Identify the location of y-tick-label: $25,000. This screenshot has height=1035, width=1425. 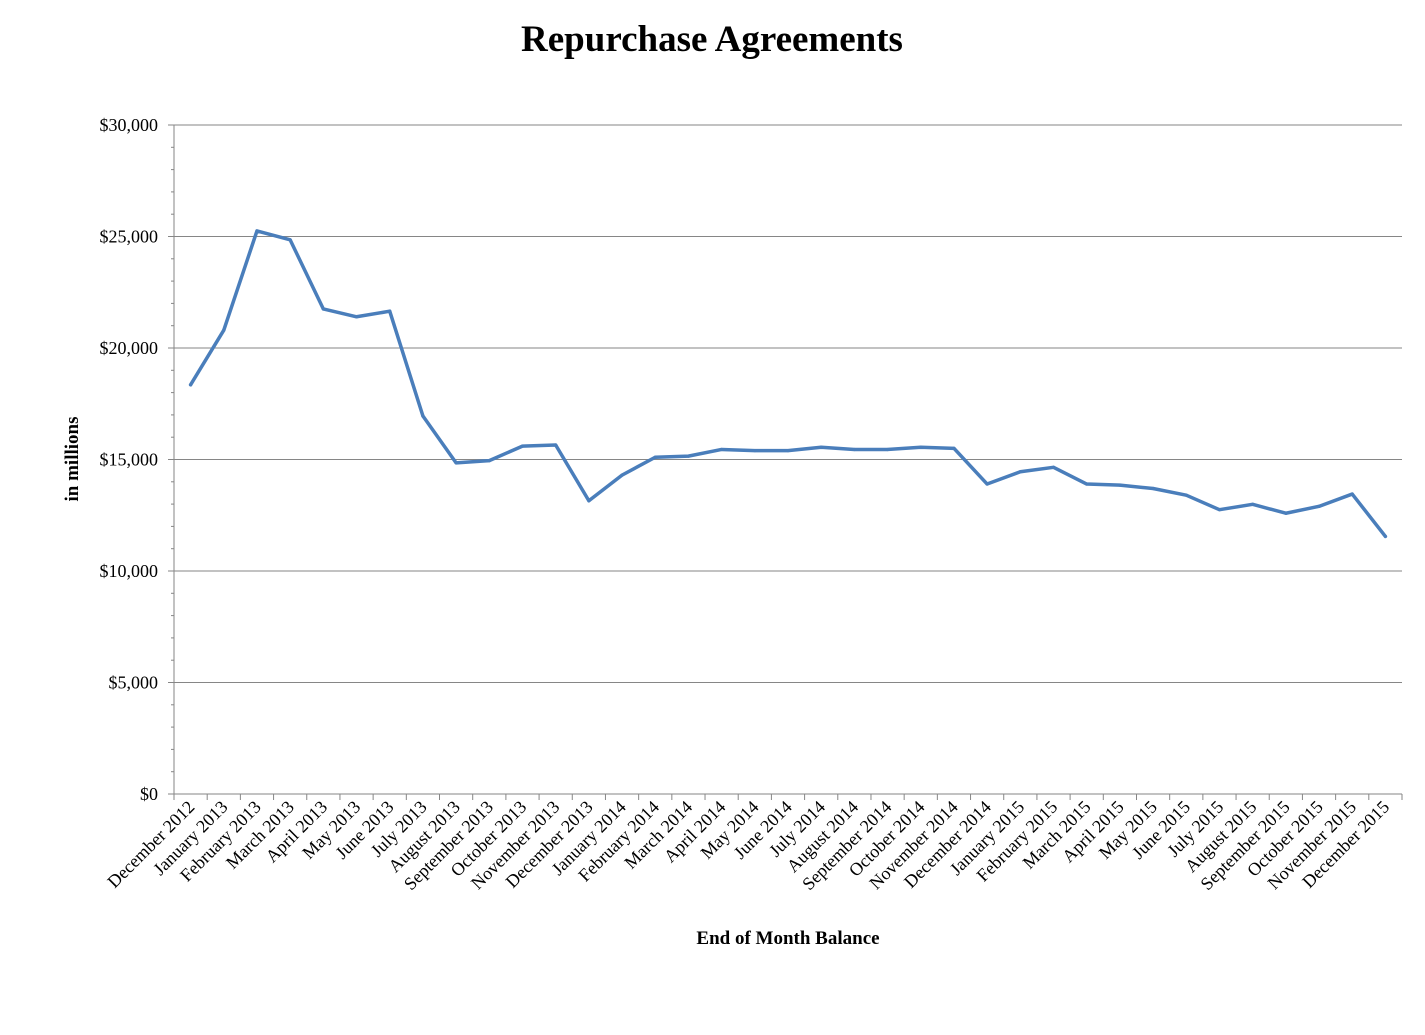
(129, 237).